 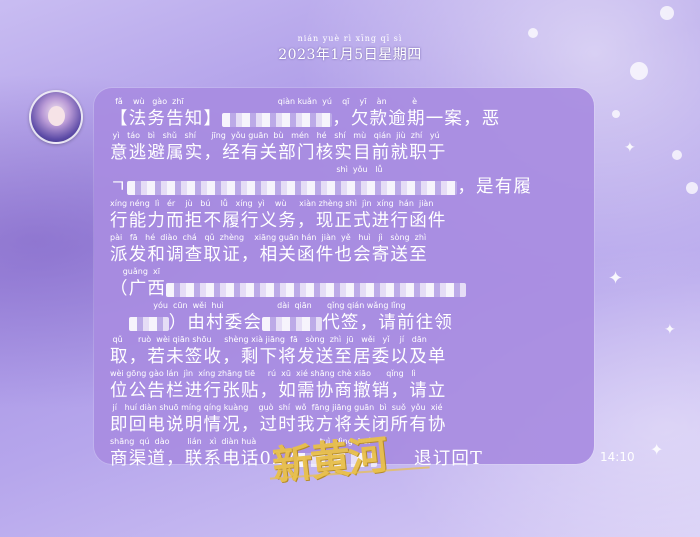 What do you see at coordinates (166, 119) in the screenshot?
I see `message-text-segment: 【法务告知】` at bounding box center [166, 119].